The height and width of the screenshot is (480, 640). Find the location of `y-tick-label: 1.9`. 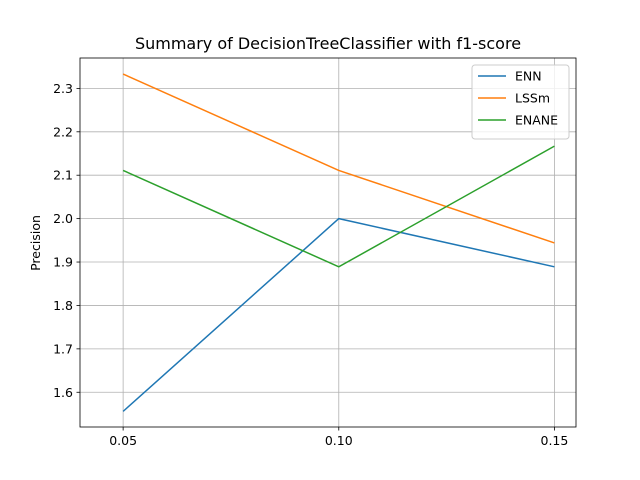

y-tick-label: 1.9 is located at coordinates (63, 262).